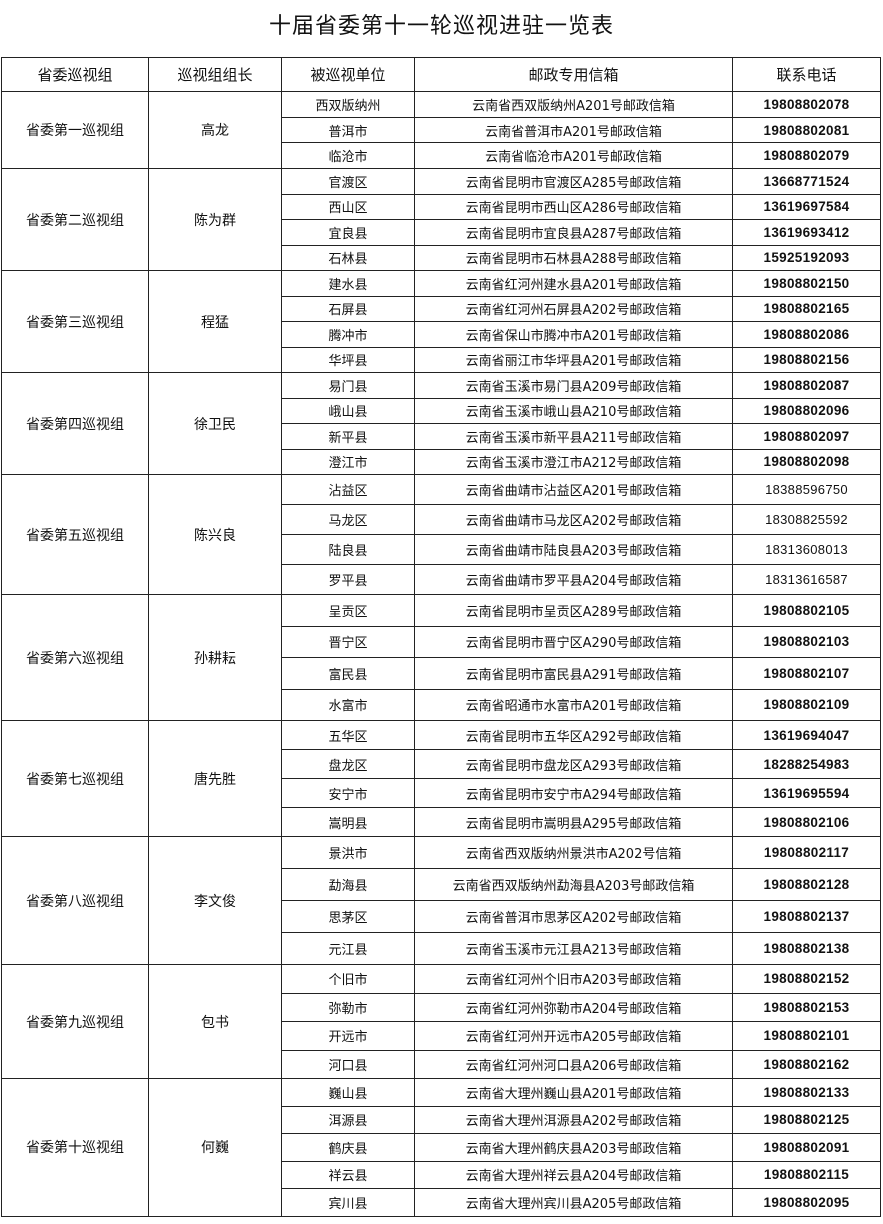  What do you see at coordinates (573, 436) in the screenshot?
I see `postal-mailbox: 云南省玉溪市新平县A211号邮政信箱` at bounding box center [573, 436].